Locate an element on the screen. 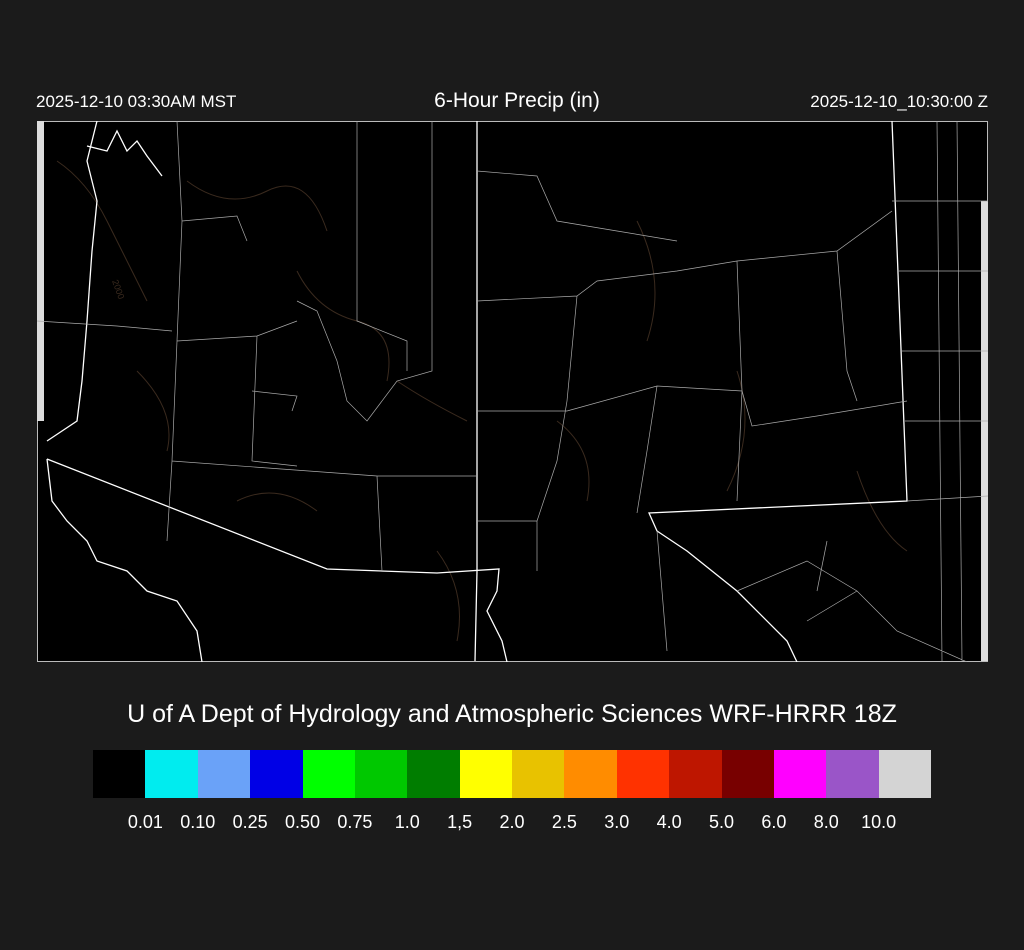 This screenshot has width=1024, height=950. colorbar-label: 2.5 is located at coordinates (564, 822).